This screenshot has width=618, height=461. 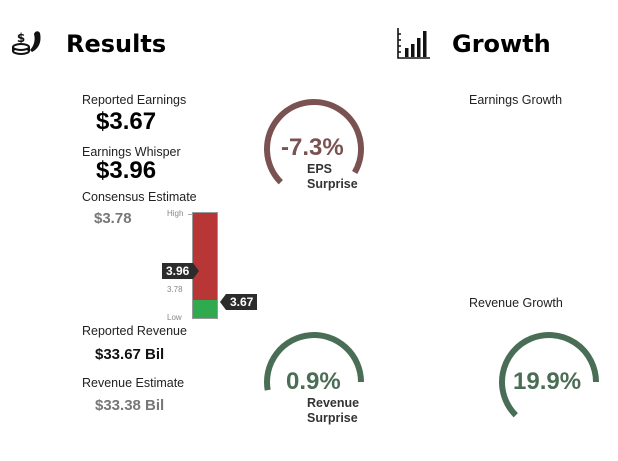 What do you see at coordinates (175, 213) in the screenshot?
I see `range-high-label: High` at bounding box center [175, 213].